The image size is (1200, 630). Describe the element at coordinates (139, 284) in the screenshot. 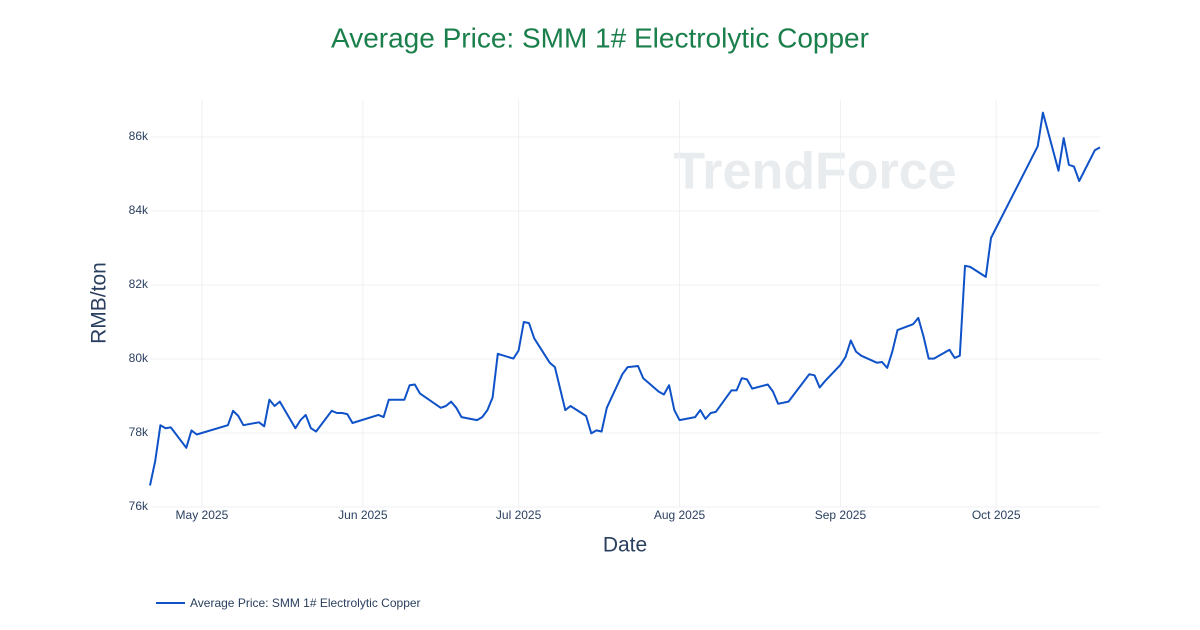

I see `y-tick-label: 82k` at that location.